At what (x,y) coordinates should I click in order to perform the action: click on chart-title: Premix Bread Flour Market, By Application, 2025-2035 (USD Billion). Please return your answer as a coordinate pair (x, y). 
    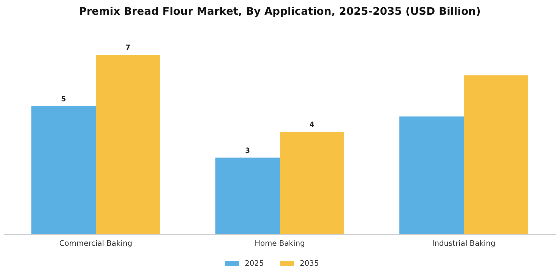
    Looking at the image, I should click on (280, 12).